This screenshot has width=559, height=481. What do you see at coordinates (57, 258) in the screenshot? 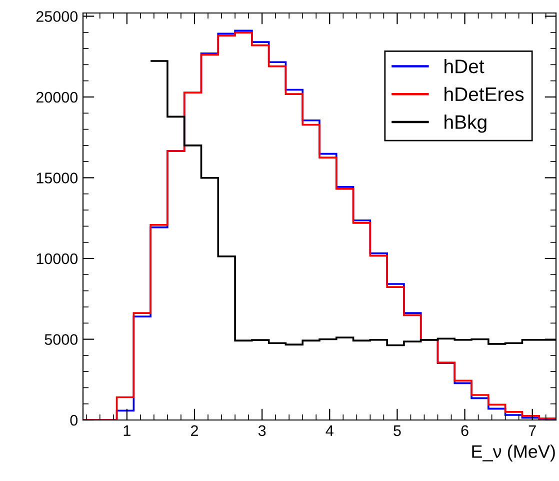
I see `y-tick-label: 10000` at bounding box center [57, 258].